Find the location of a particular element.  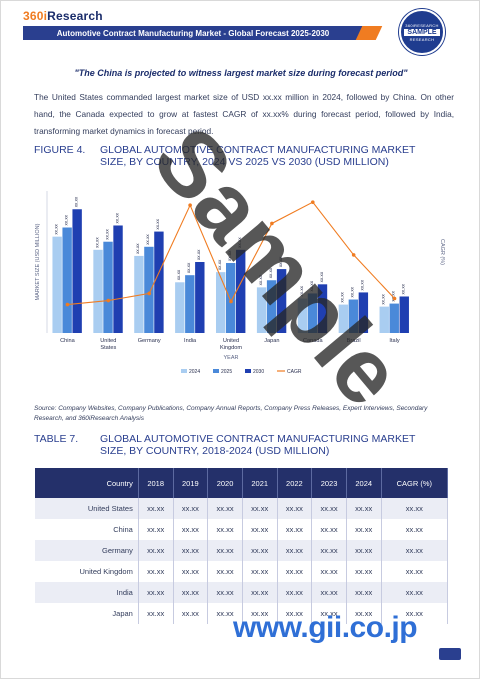

country-cell: India is located at coordinates (87, 592).